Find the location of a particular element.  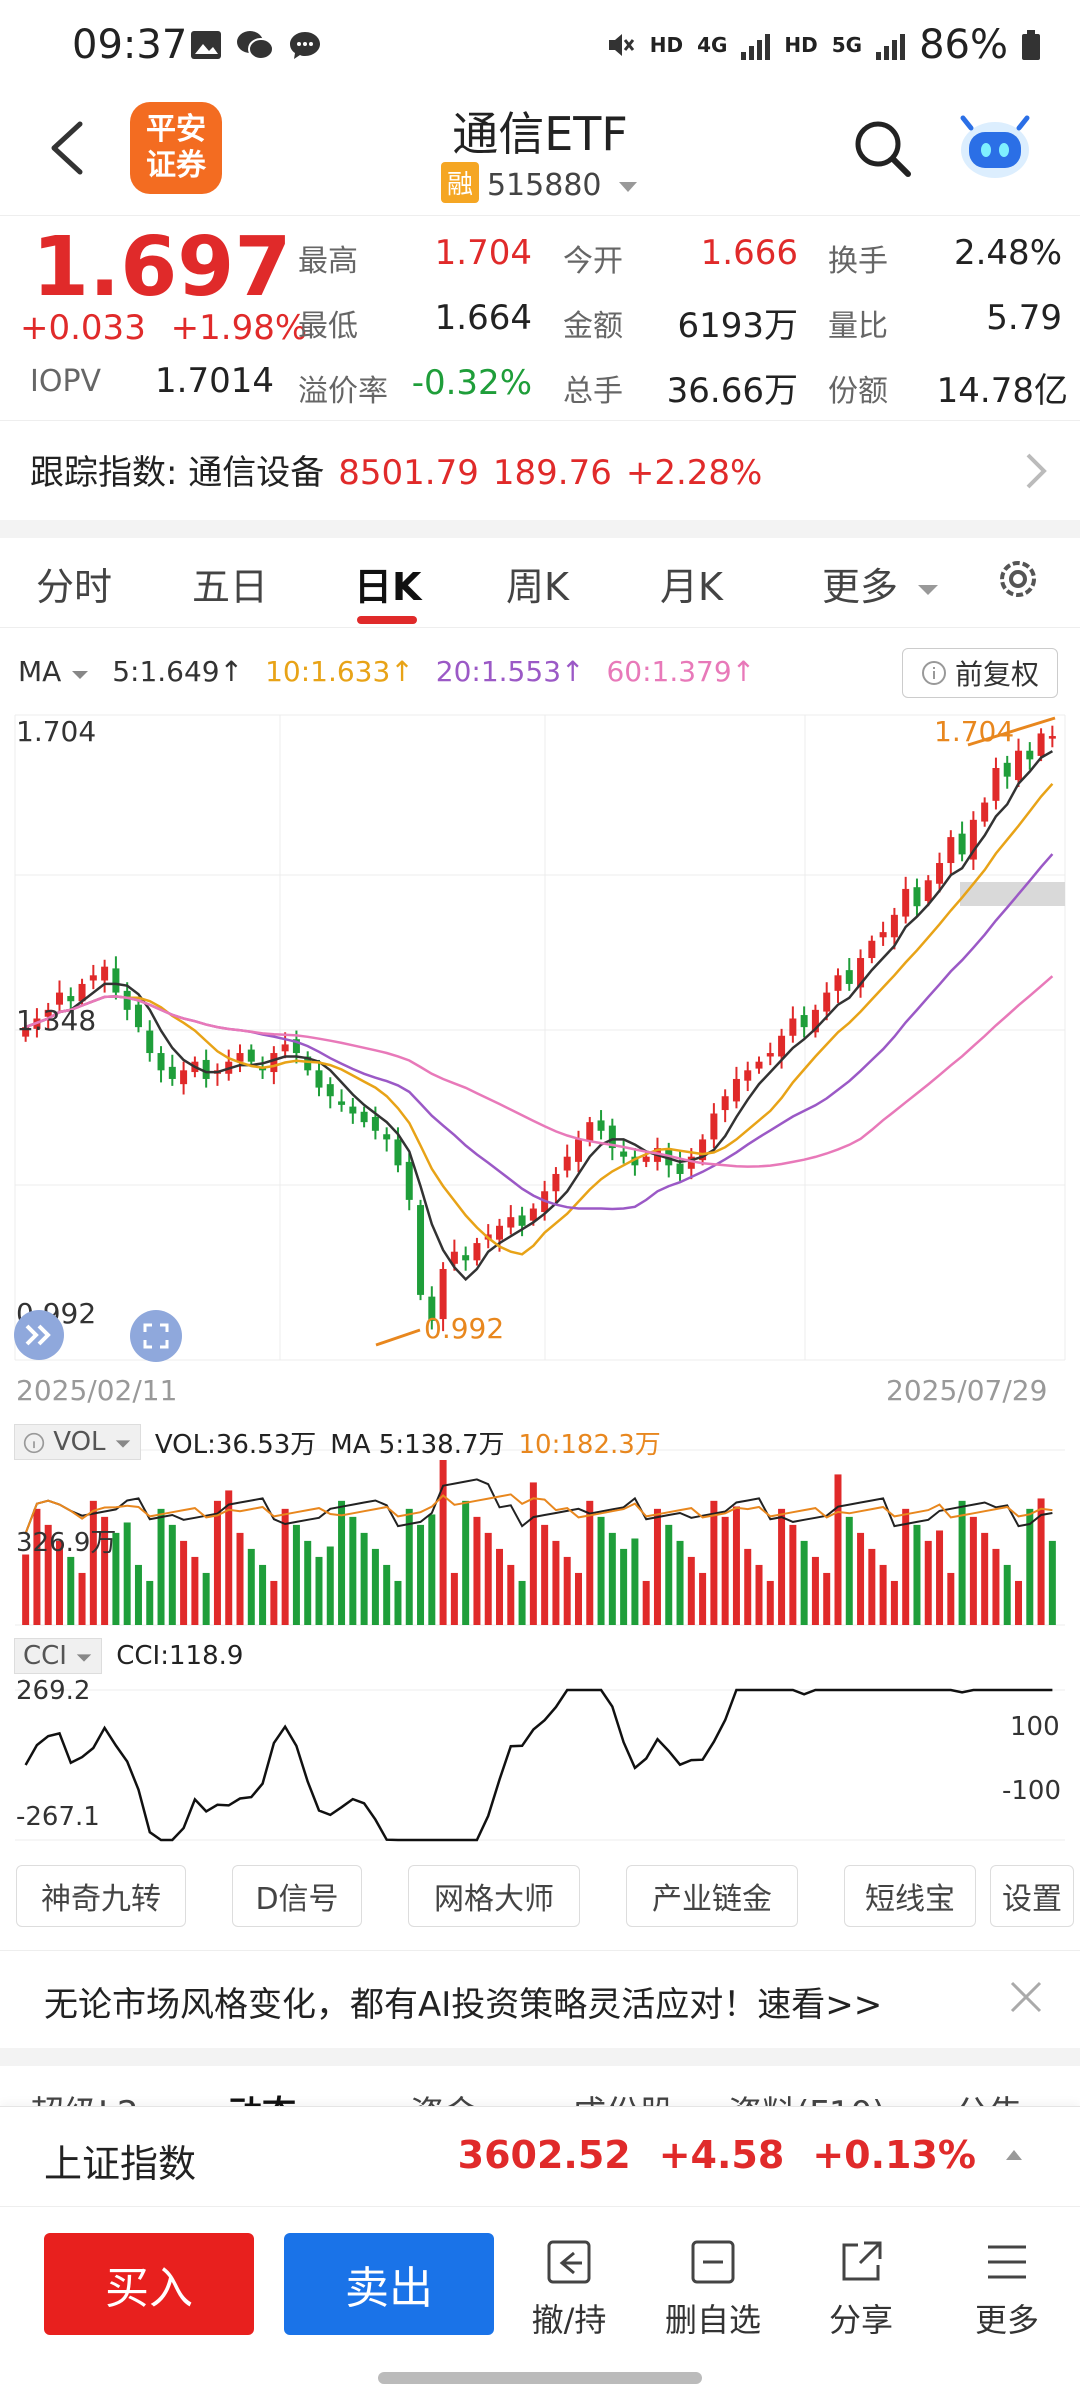

min-price-marker: 0.992 is located at coordinates (464, 1328).